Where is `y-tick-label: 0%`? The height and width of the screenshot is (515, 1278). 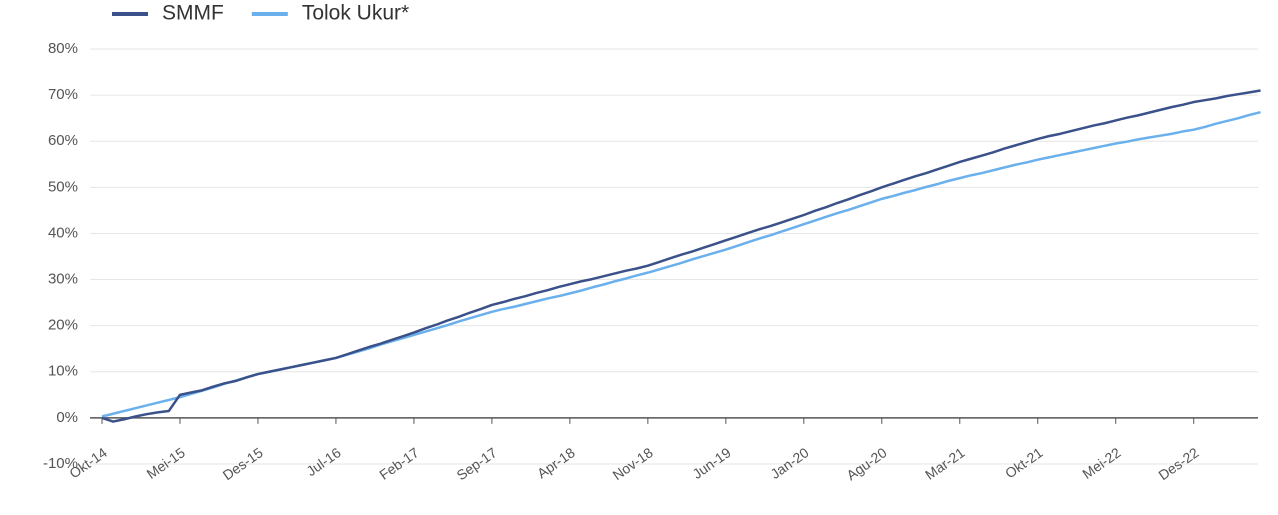 y-tick-label: 0% is located at coordinates (67, 417).